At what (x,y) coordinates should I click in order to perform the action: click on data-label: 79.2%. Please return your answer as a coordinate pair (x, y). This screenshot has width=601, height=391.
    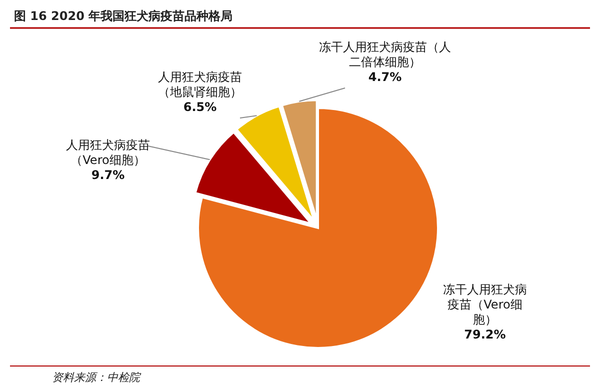
    Looking at the image, I should click on (485, 335).